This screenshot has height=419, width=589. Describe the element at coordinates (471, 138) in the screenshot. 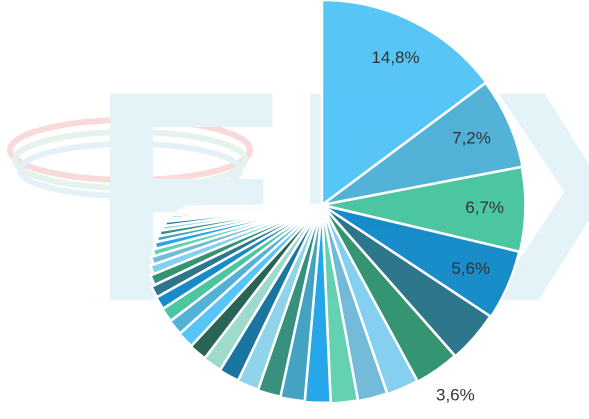

I see `data-label: 7,2%` at that location.